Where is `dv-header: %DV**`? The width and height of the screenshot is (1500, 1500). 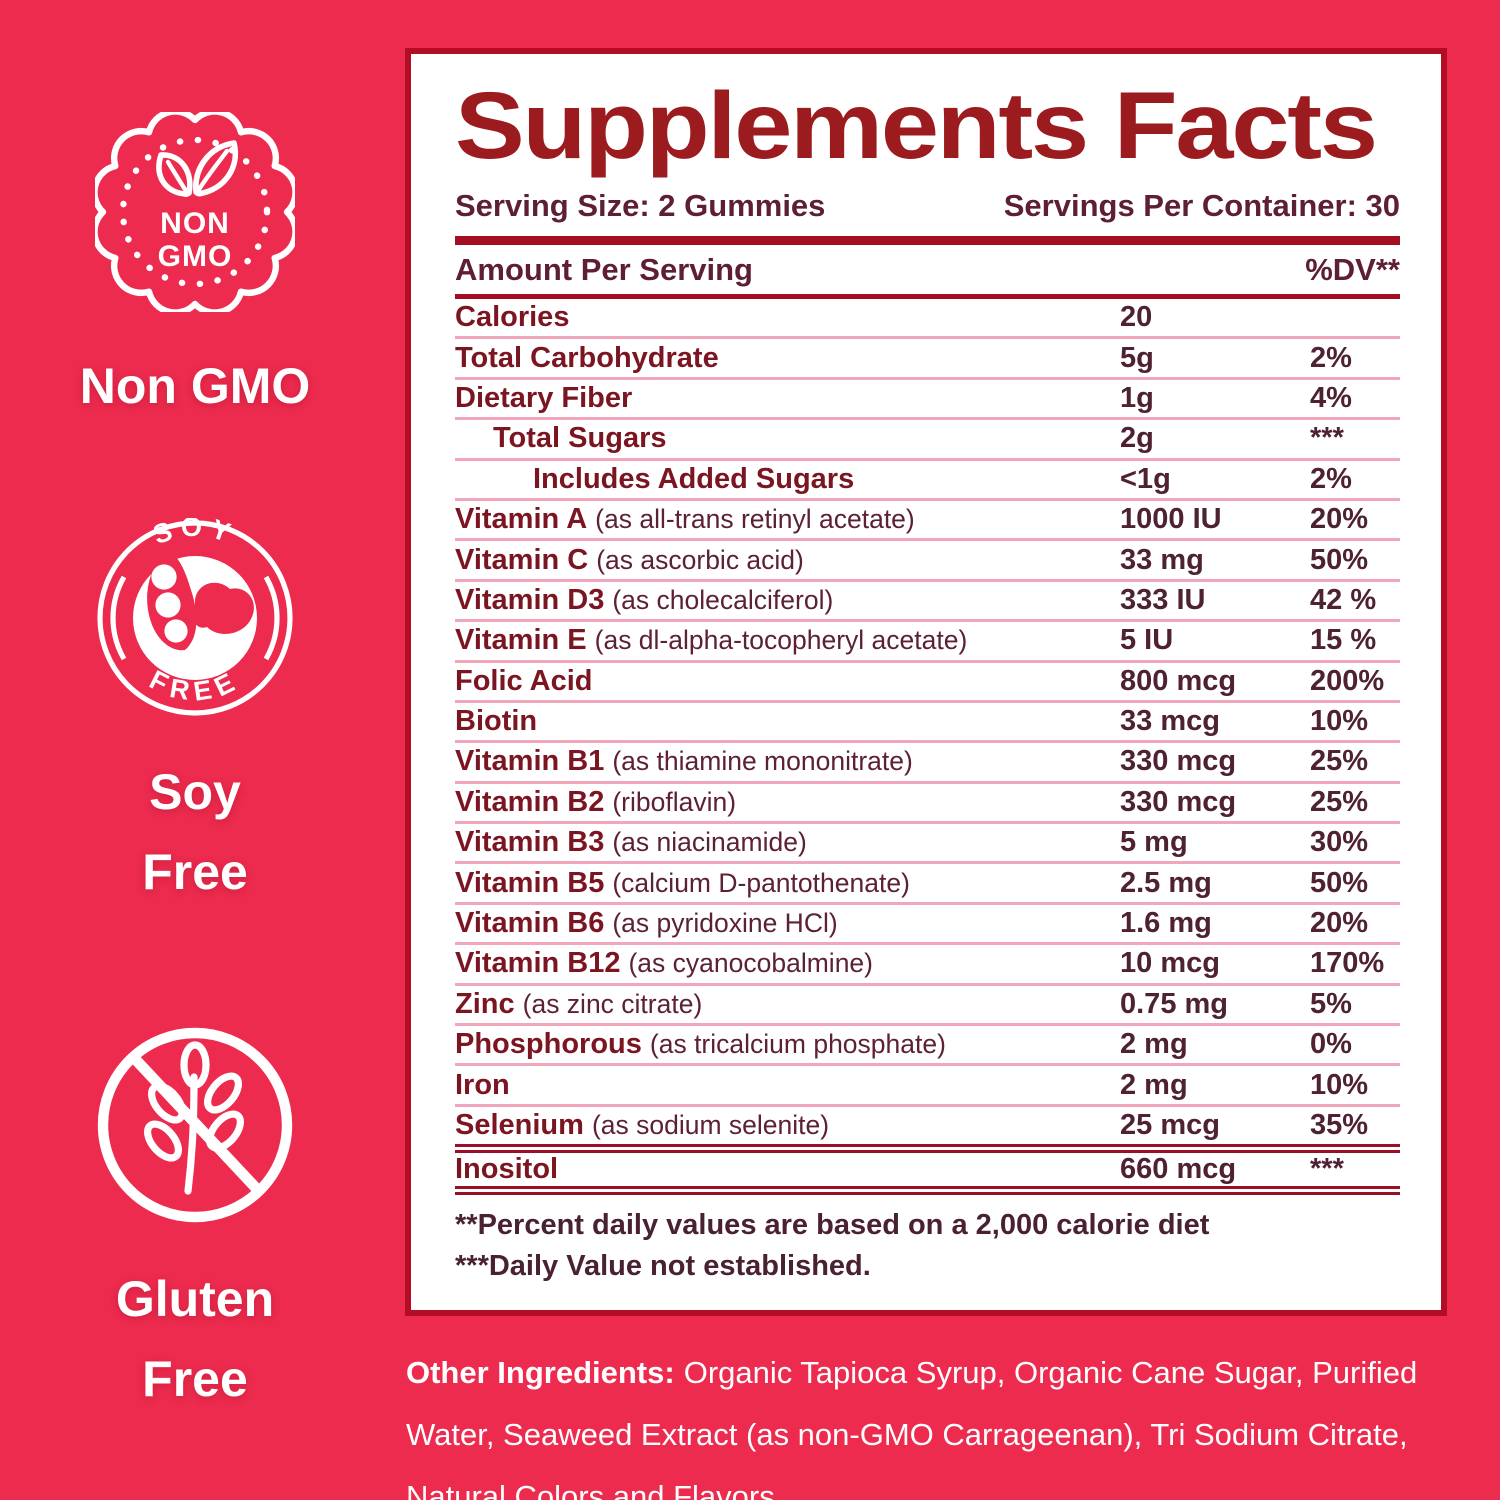 dv-header: %DV** is located at coordinates (1352, 269).